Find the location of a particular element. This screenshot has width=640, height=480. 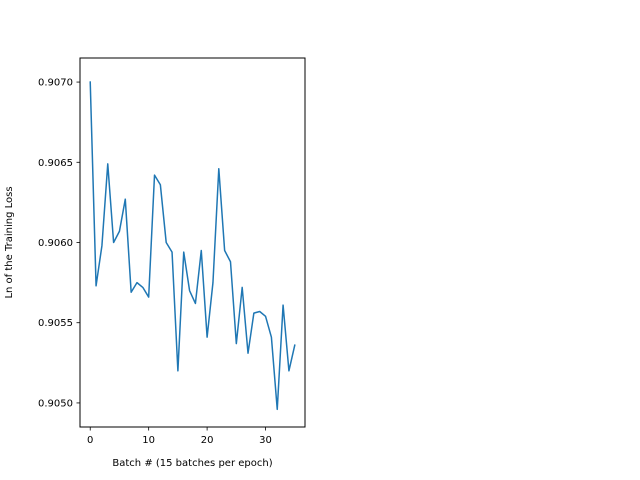

y-tick-label: 0.9070 is located at coordinates (55, 83).